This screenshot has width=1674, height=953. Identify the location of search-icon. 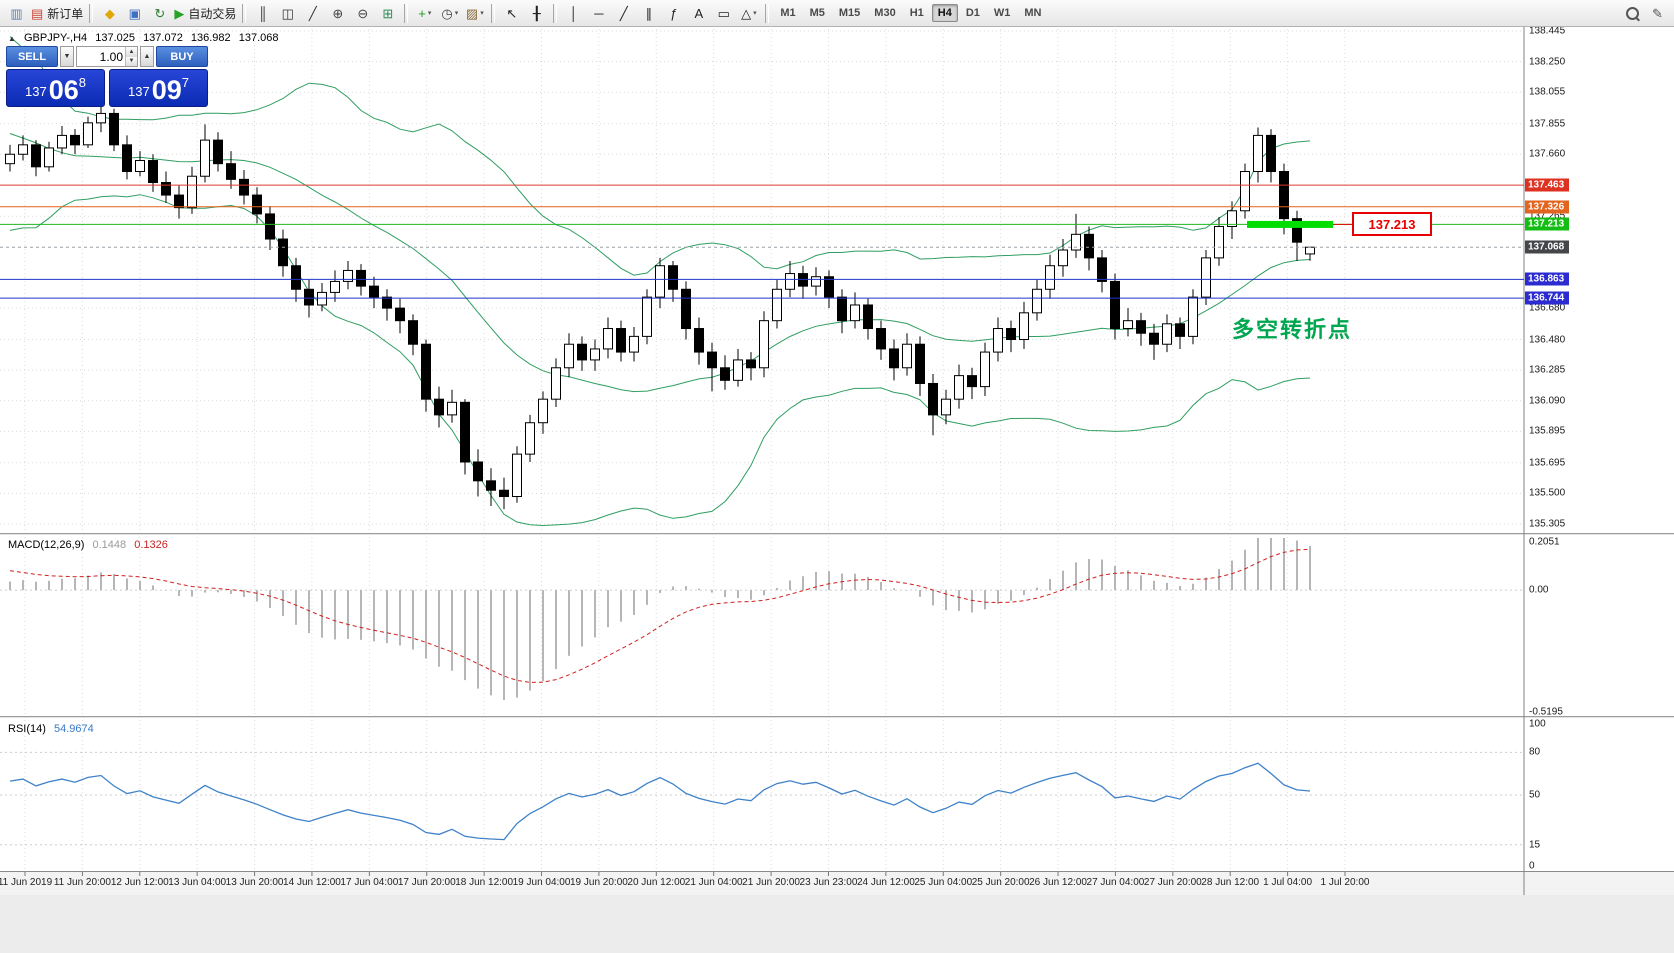
(1632, 13).